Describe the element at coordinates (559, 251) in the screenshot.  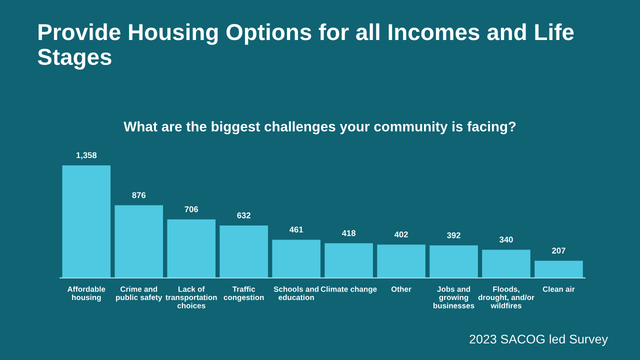
I see `data-label: 207` at that location.